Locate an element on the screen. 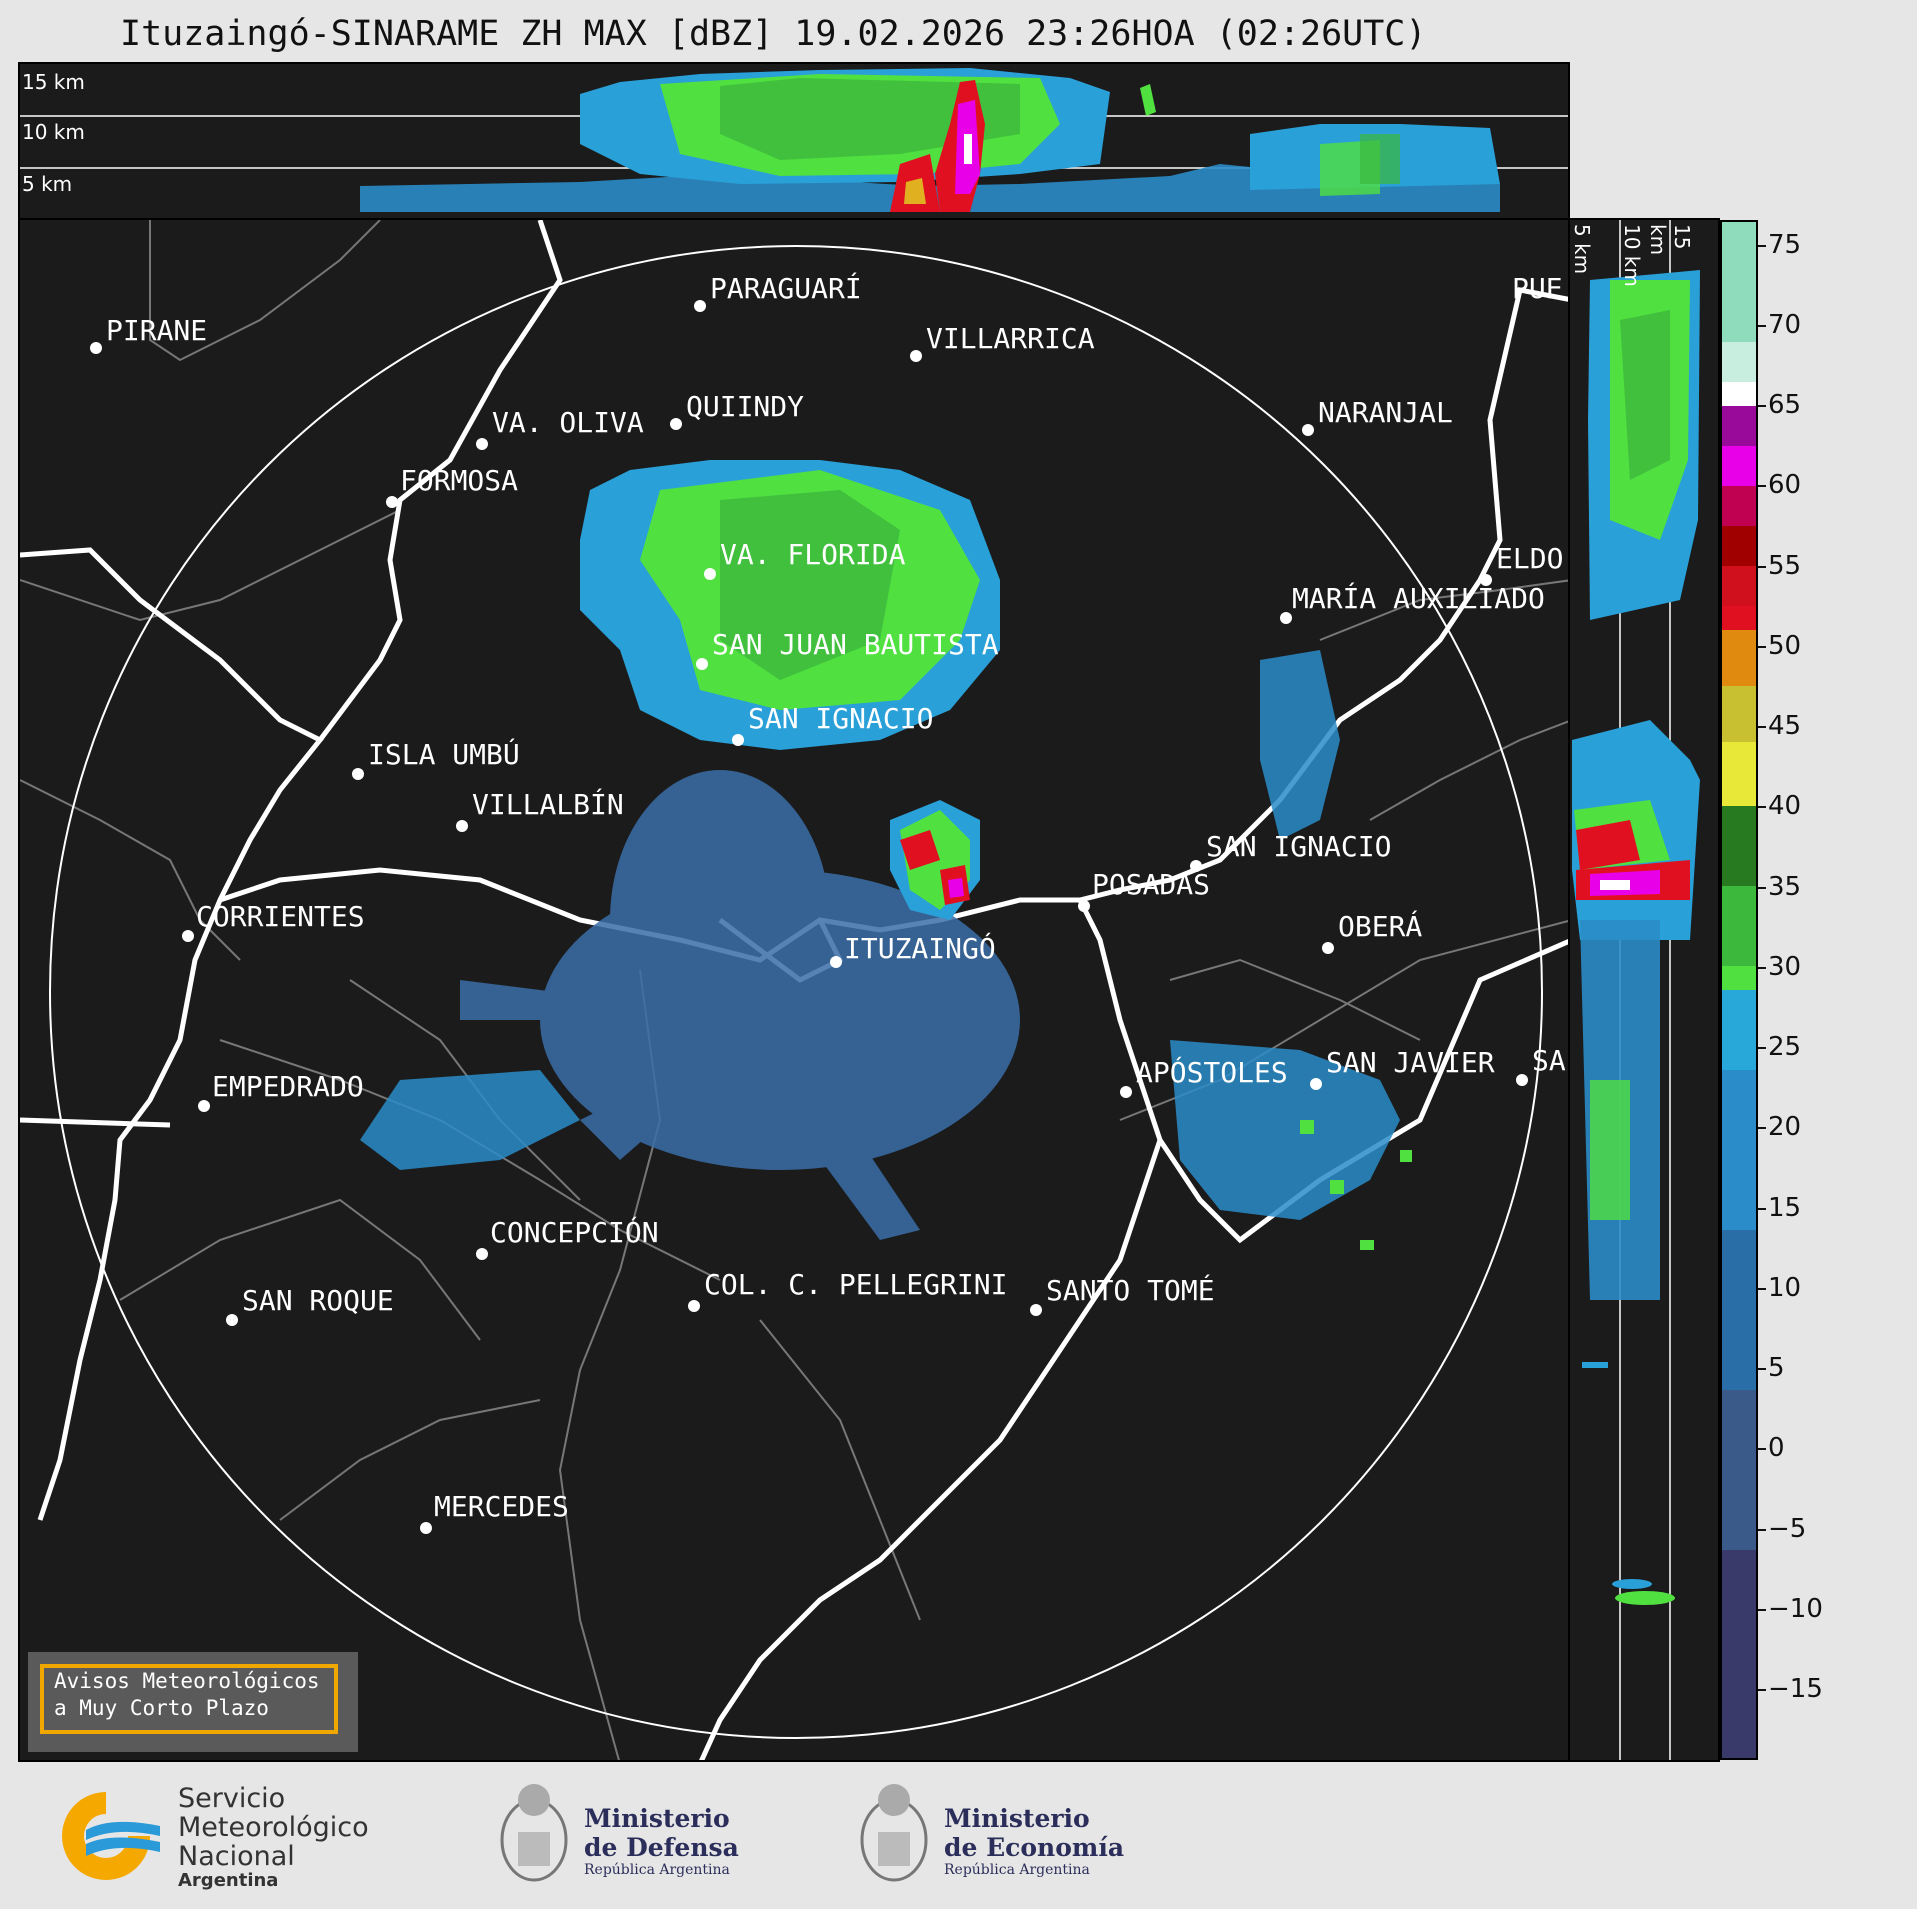 This screenshot has height=1909, width=1917. city-label-col-c-pellegrini: COL. C. PELLEGRINI is located at coordinates (856, 1284).